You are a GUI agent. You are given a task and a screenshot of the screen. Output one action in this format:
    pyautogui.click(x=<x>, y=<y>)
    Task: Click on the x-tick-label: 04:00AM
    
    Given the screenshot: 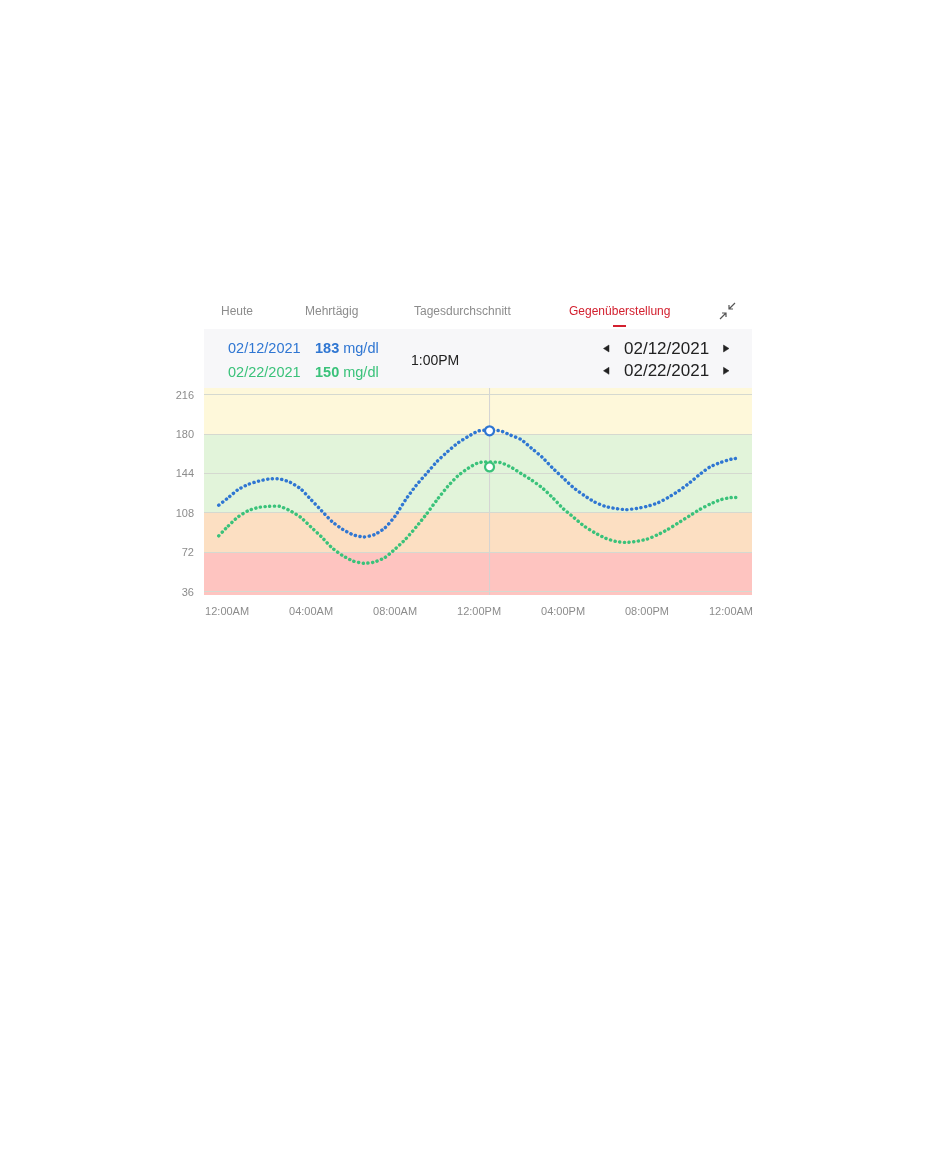 What is the action you would take?
    pyautogui.click(x=311, y=611)
    